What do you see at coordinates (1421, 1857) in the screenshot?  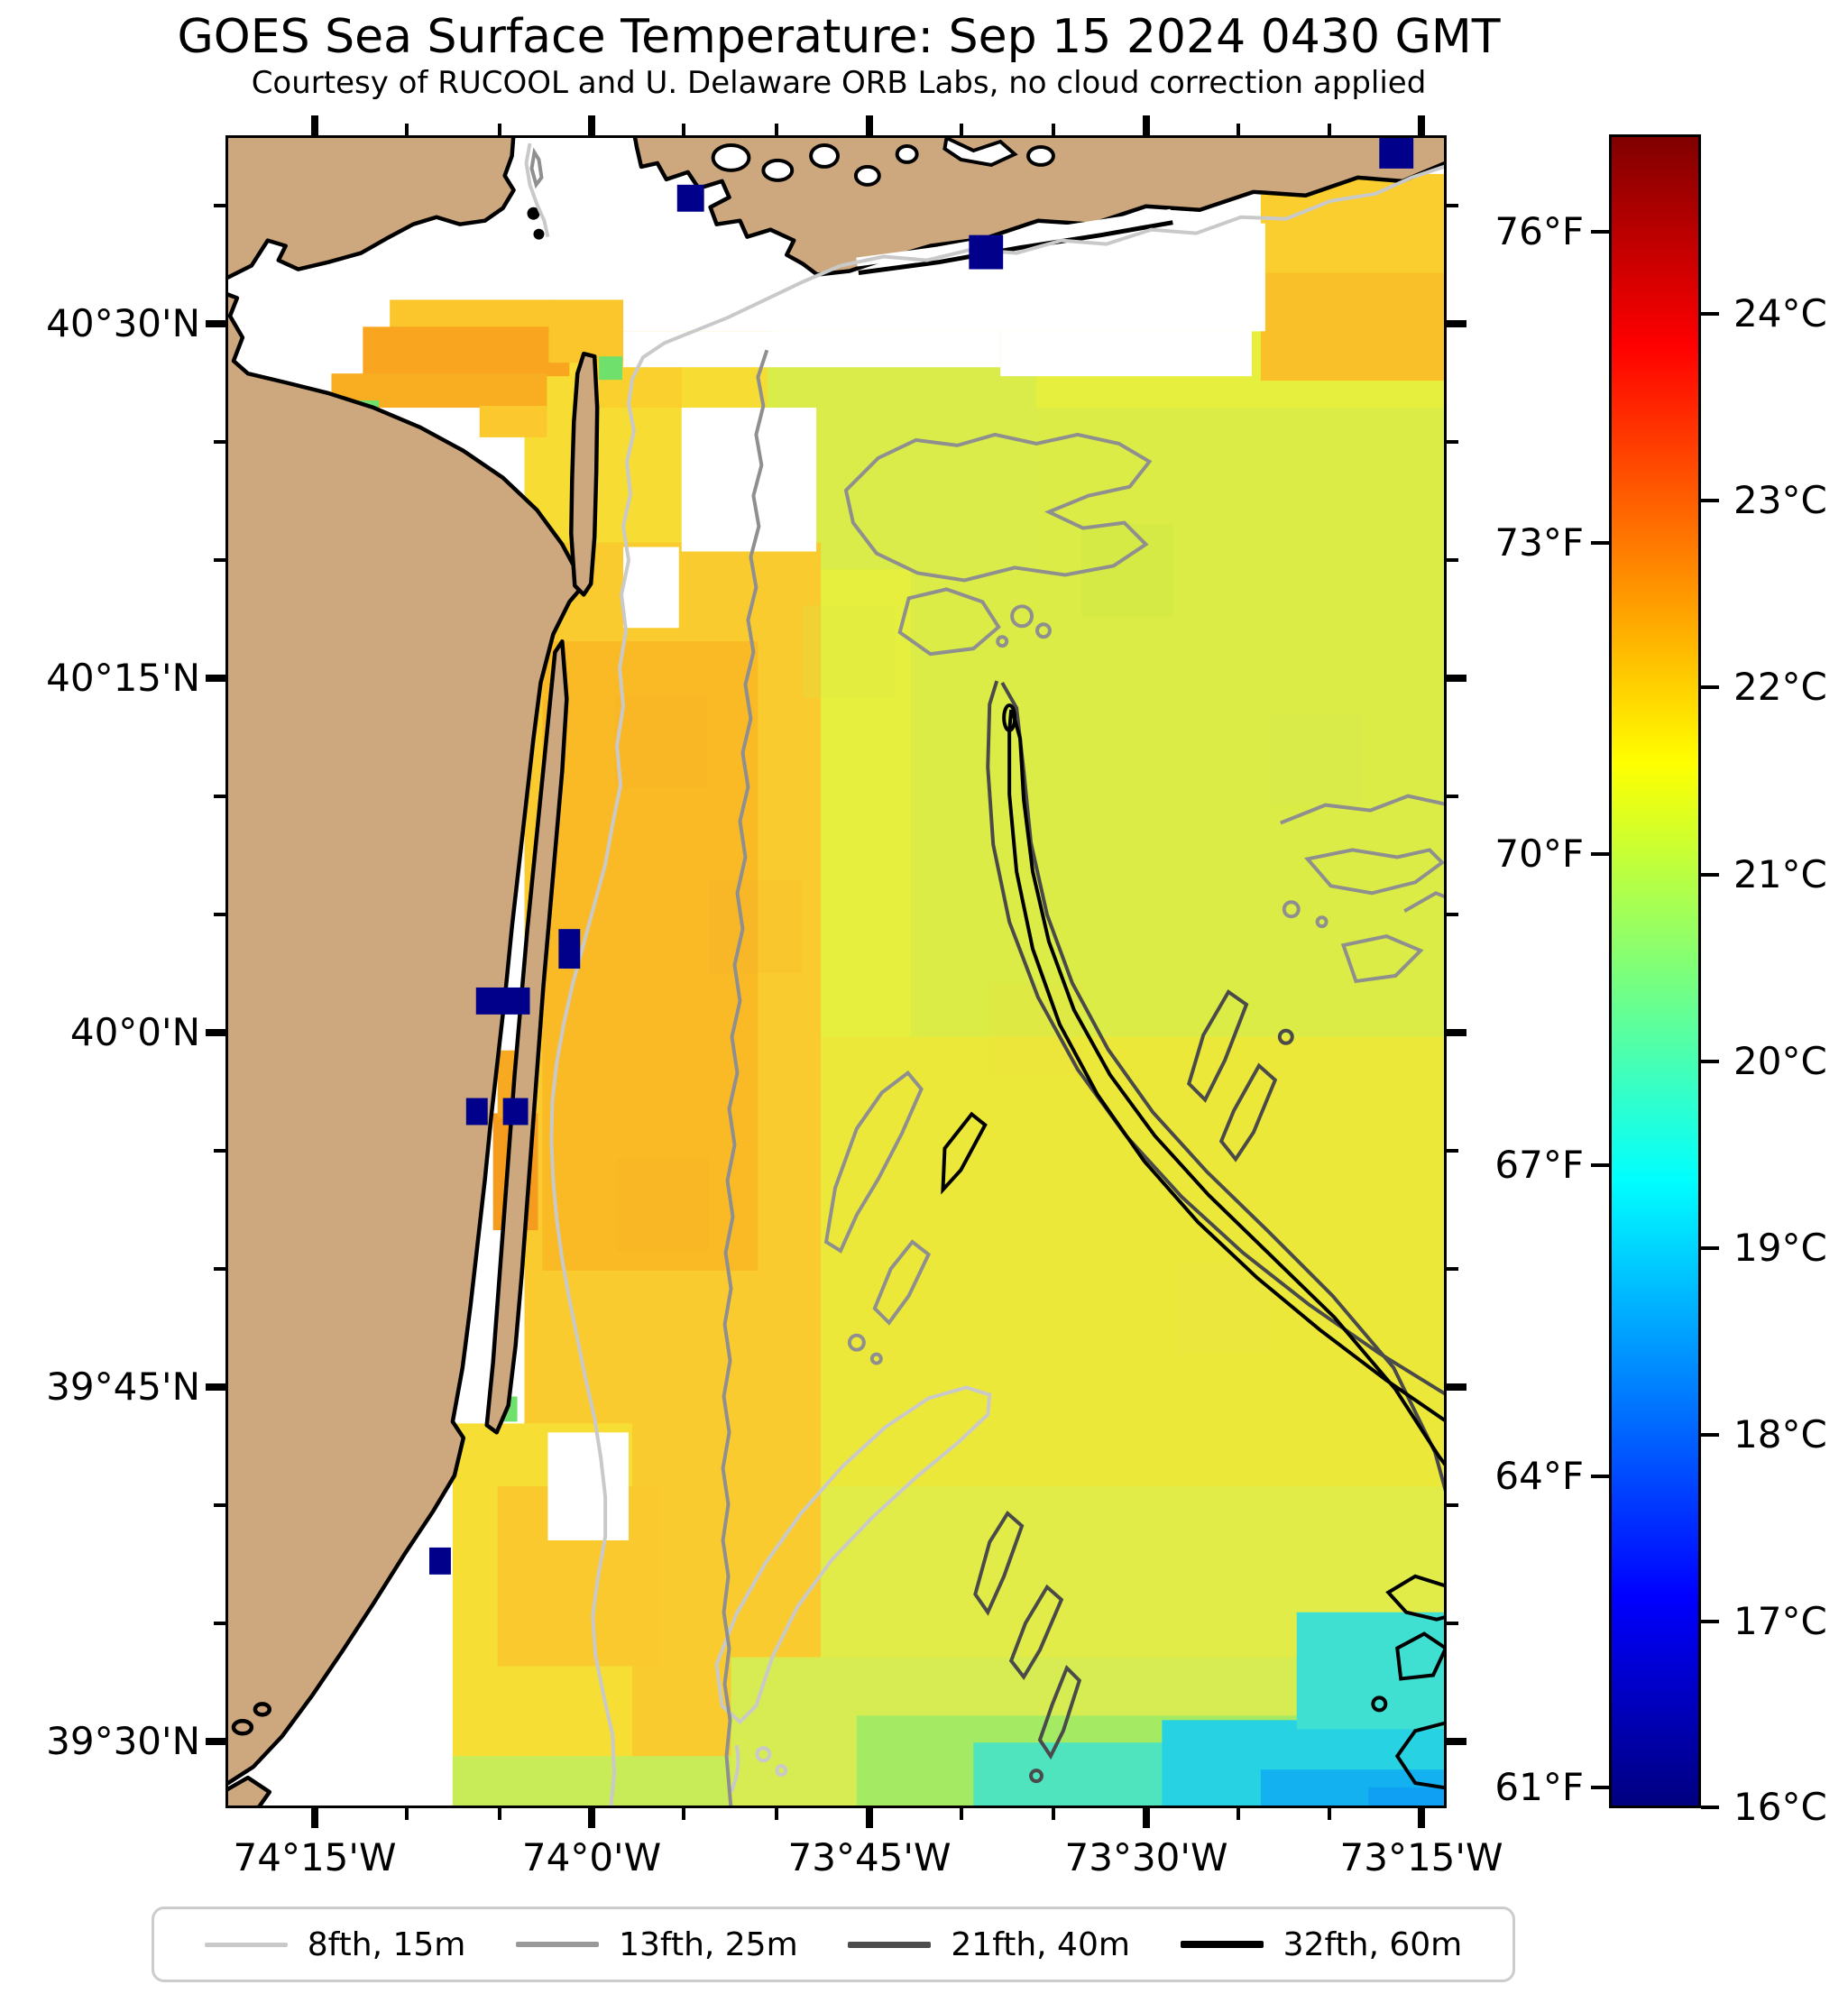 I see `lon-tick-label: 73°15'W` at bounding box center [1421, 1857].